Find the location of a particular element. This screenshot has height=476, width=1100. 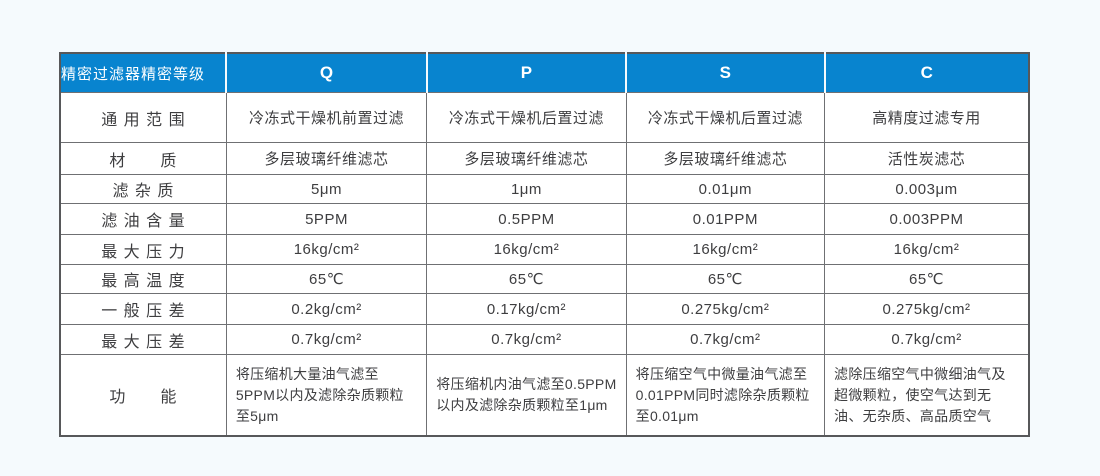

spec-cell: 0.003PPM is located at coordinates (927, 219).